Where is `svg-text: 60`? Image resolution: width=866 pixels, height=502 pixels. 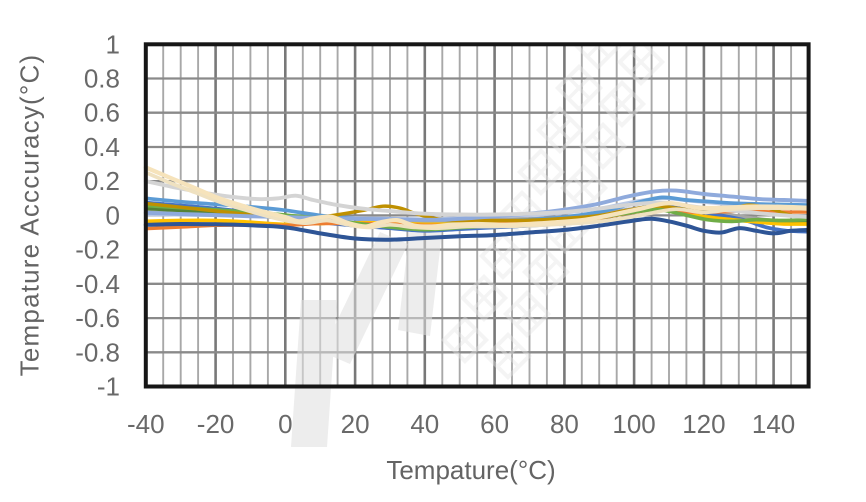 svg-text: 60 is located at coordinates (494, 424).